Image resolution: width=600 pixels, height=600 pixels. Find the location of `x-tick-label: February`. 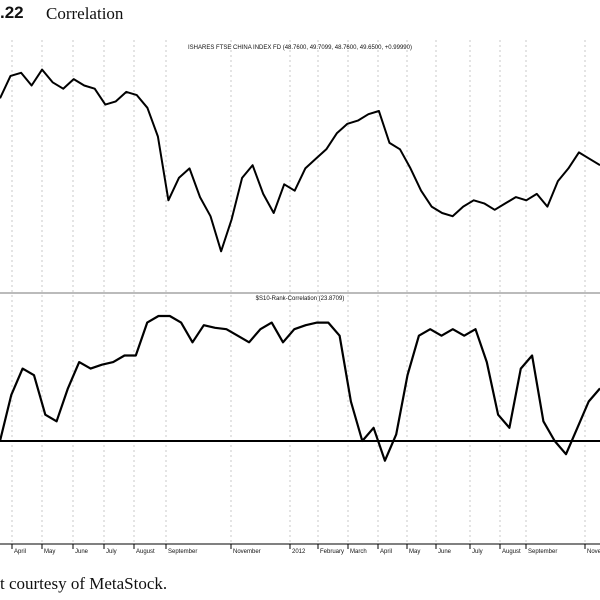

x-tick-label: February is located at coordinates (332, 552).